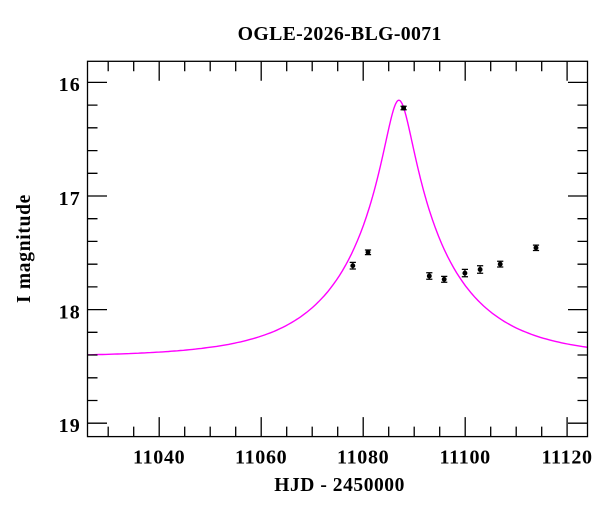  Describe the element at coordinates (363, 457) in the screenshot. I see `svg-text: 11080` at that location.